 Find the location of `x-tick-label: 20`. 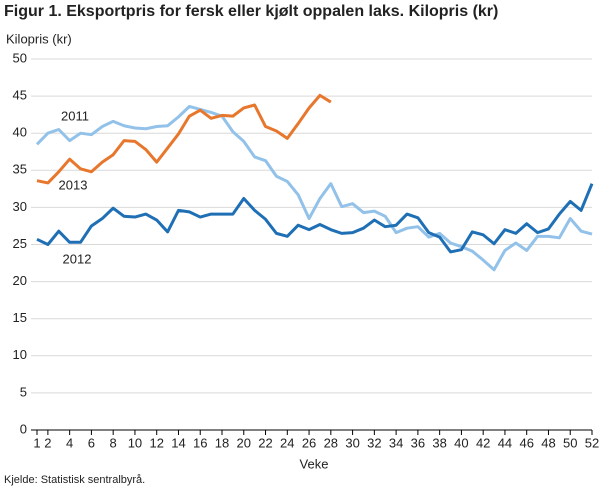

x-tick-label: 20 is located at coordinates (244, 442).